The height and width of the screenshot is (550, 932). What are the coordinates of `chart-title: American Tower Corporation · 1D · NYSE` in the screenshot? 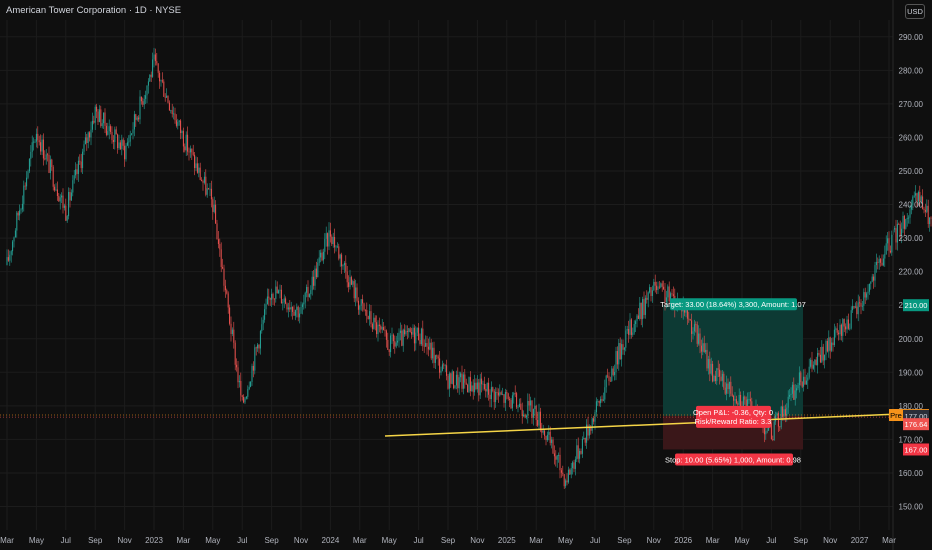 It's located at (94, 10).